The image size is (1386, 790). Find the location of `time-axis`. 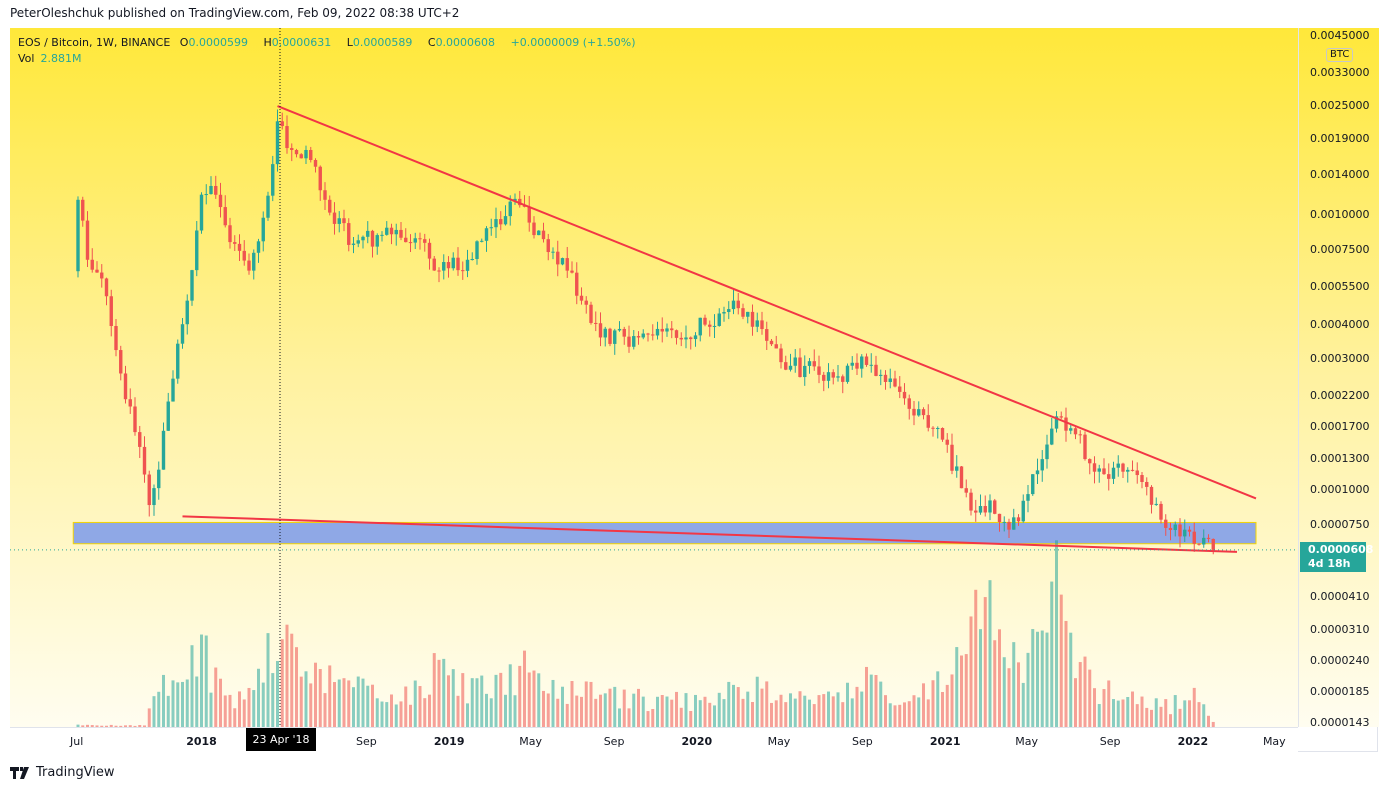

time-axis is located at coordinates (654, 740).